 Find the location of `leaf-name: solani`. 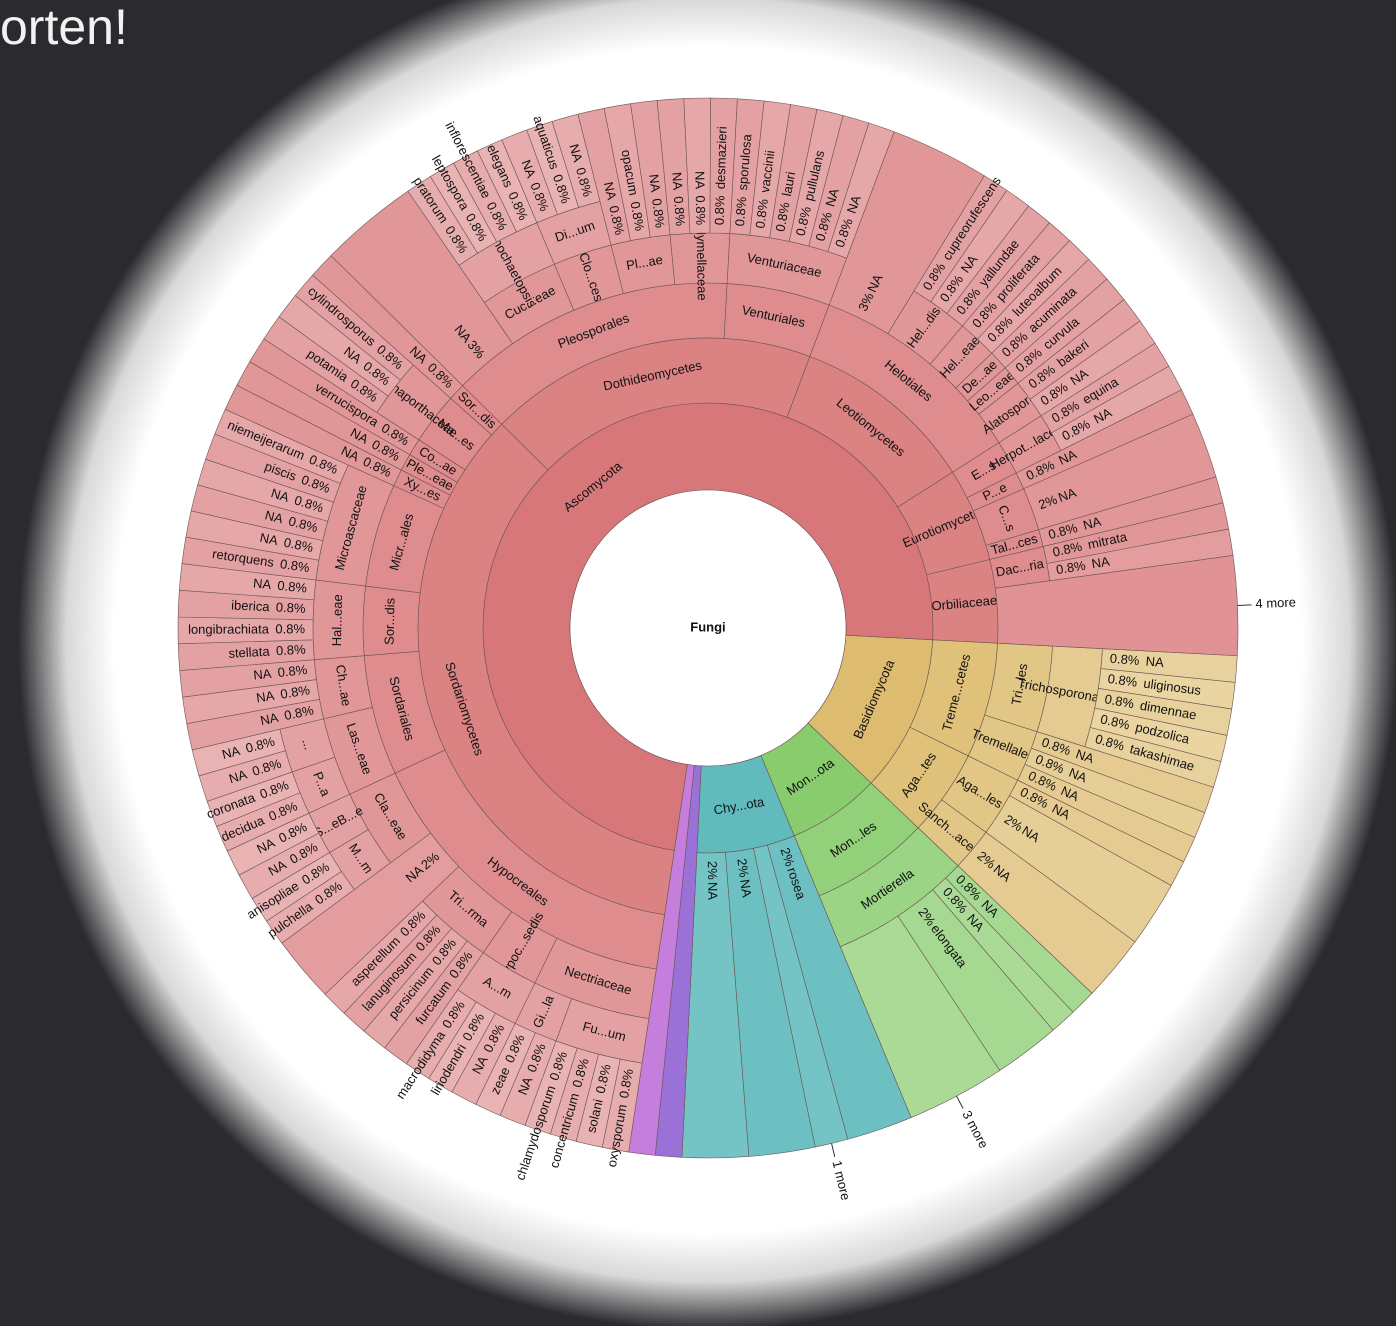

leaf-name: solani is located at coordinates (594, 1116).